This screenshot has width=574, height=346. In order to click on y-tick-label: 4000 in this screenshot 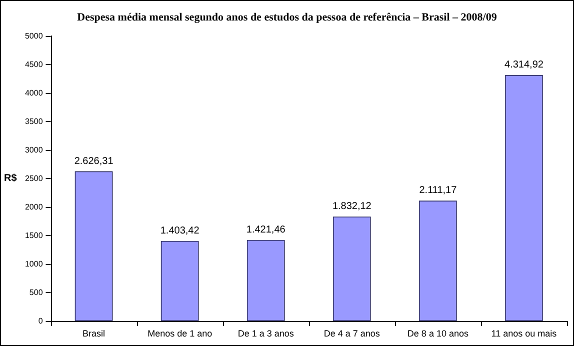, I will do `click(34, 93)`.